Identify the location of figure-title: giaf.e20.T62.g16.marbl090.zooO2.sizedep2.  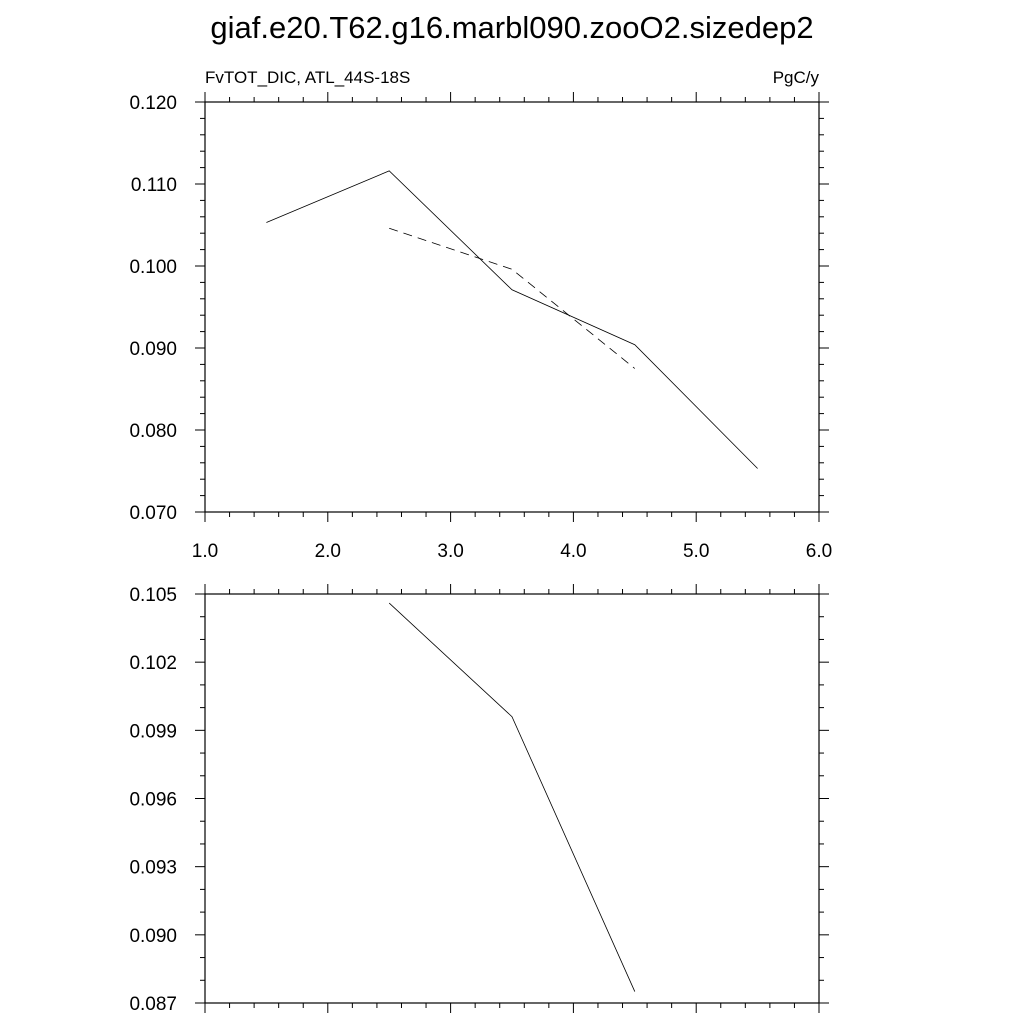
(511, 27).